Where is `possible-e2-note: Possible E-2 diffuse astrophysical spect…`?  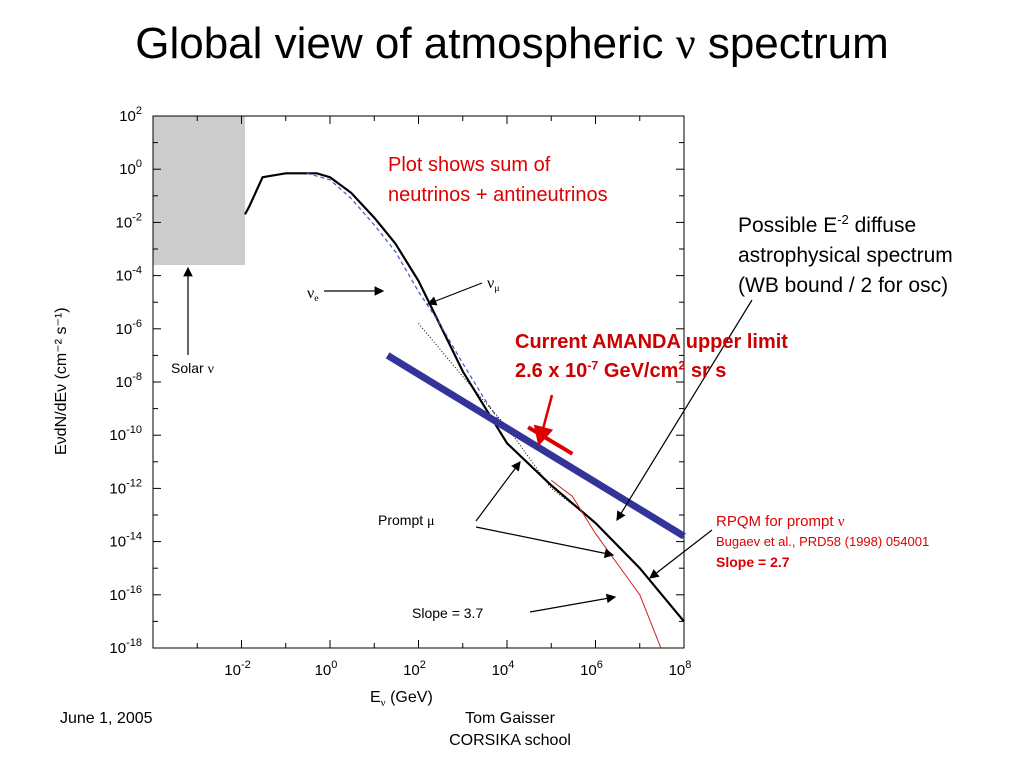
possible-e2-note: Possible E-2 diffuse astrophysical spect… is located at coordinates (845, 256).